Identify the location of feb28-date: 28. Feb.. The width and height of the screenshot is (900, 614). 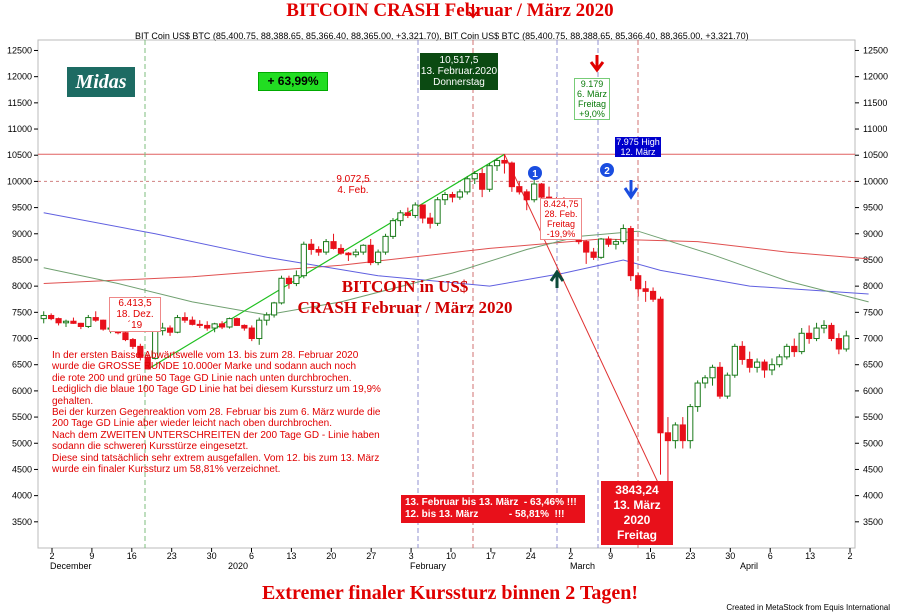
(561, 214).